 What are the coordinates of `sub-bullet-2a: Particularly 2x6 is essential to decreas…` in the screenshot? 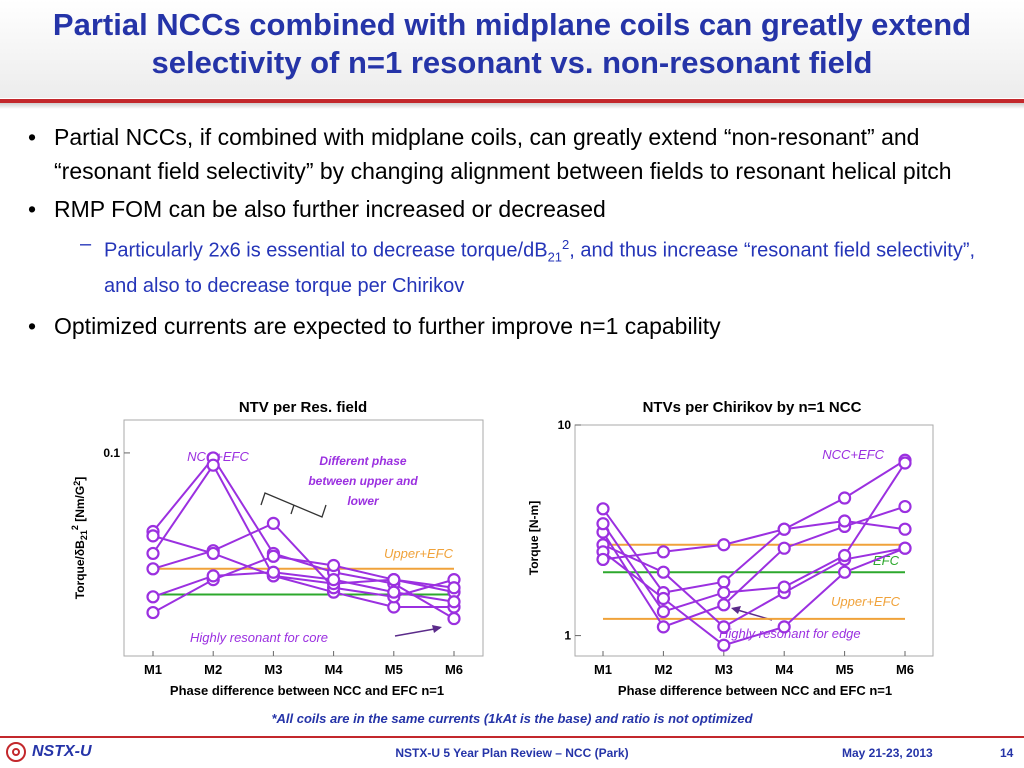 It's located at (512, 265).